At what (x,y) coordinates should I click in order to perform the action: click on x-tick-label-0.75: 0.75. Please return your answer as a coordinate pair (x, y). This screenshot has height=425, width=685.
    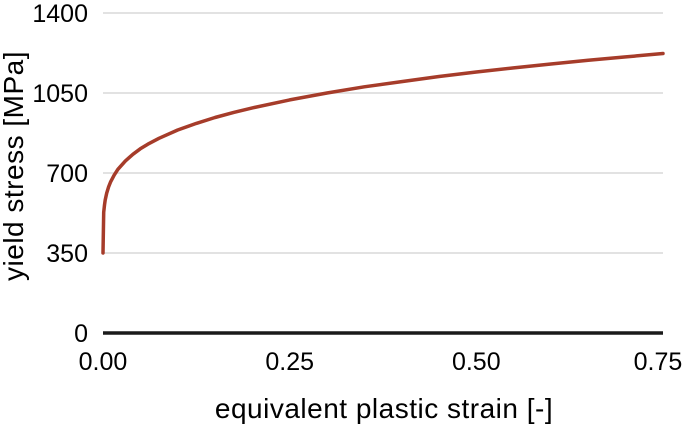
    Looking at the image, I should click on (658, 362).